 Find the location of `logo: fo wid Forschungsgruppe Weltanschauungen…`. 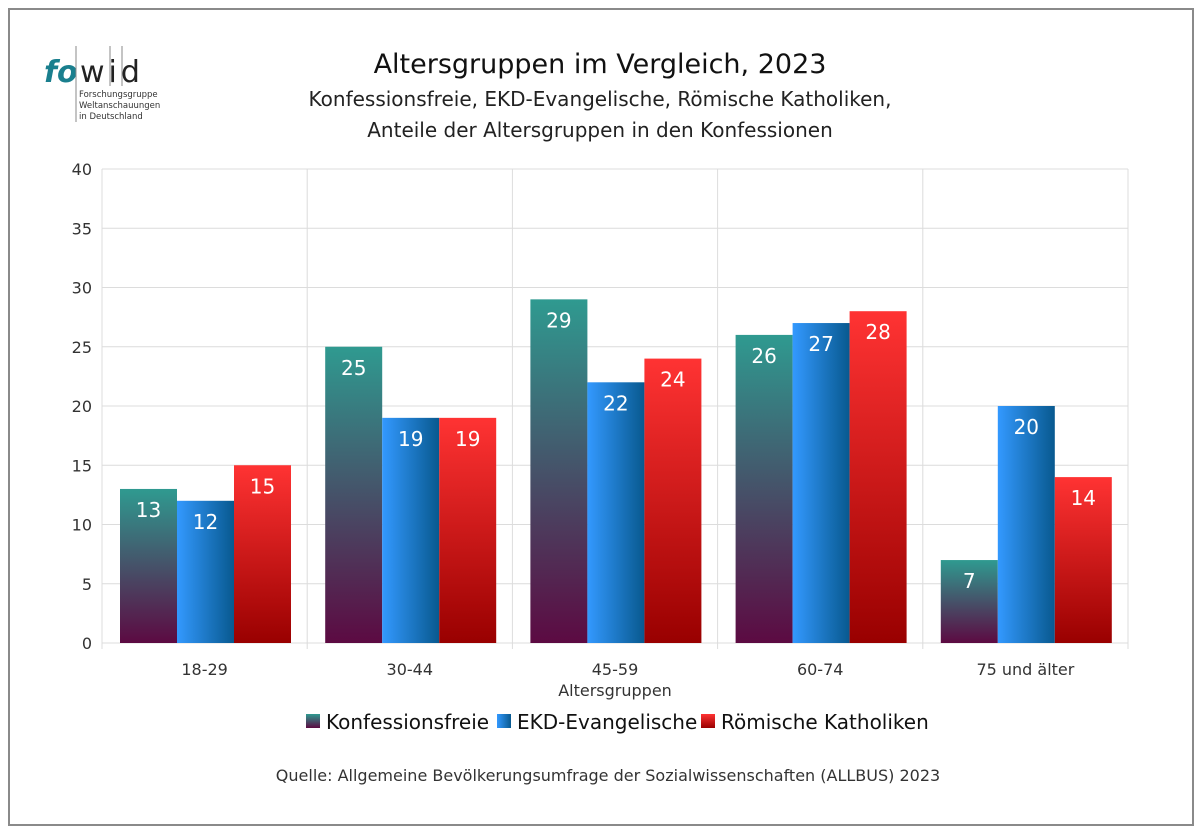

logo: fo wid Forschungsgruppe Weltanschauungen… is located at coordinates (102, 84).